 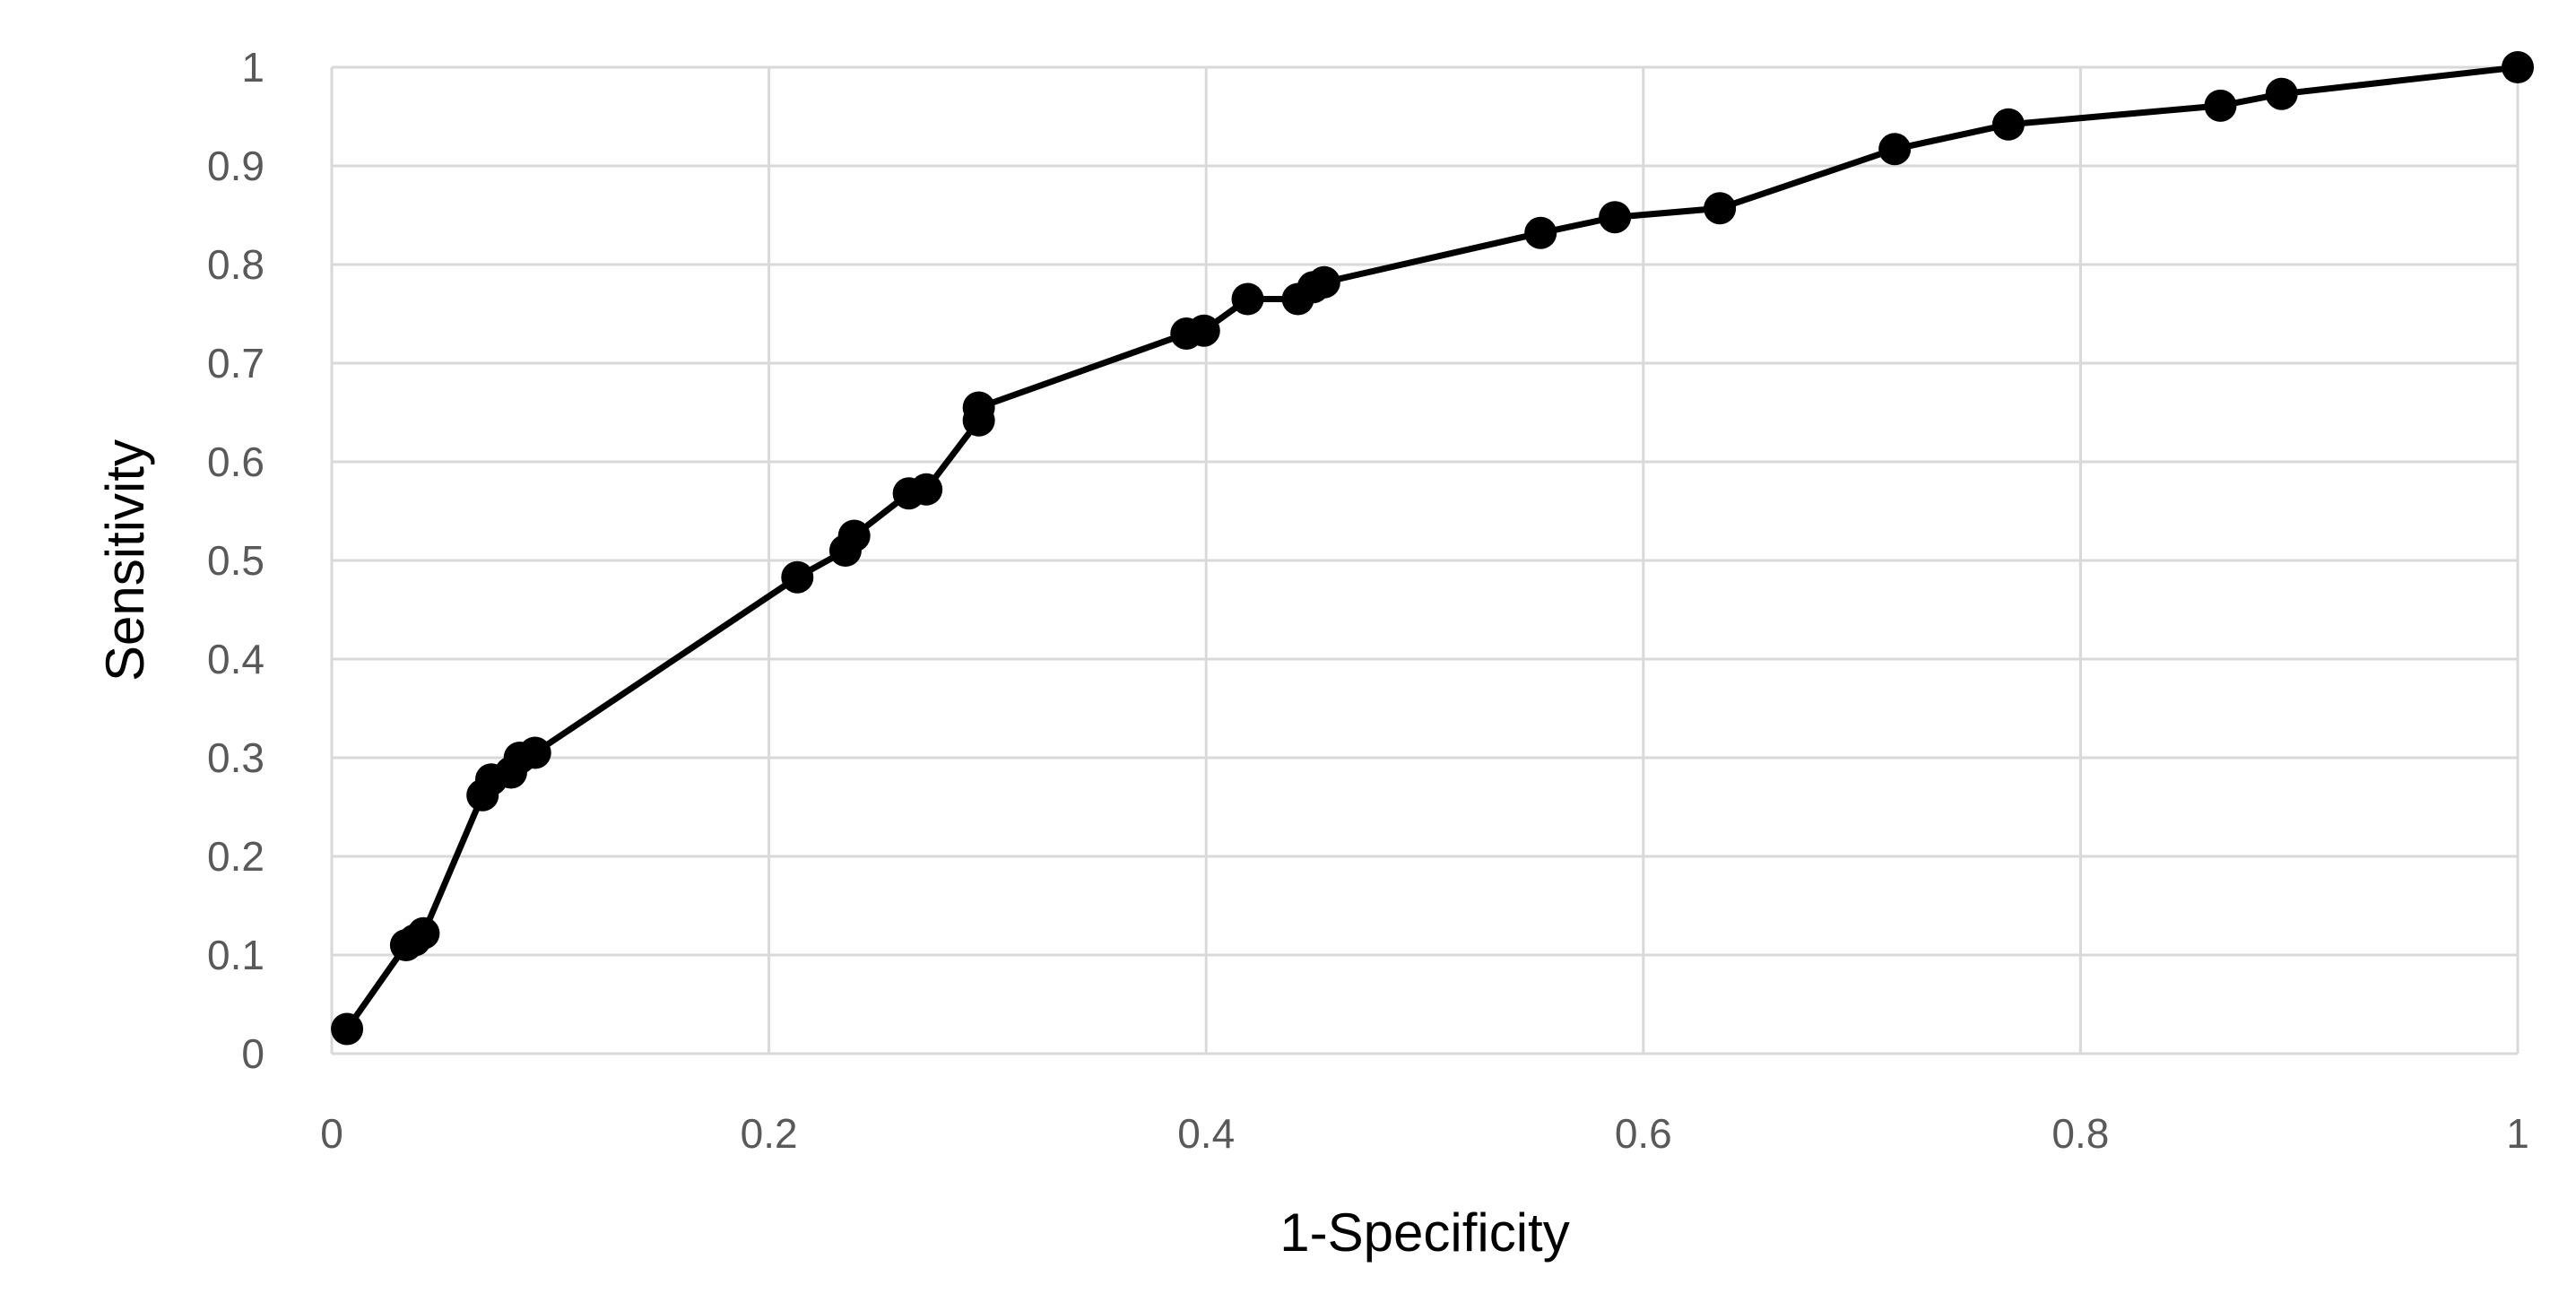 I want to click on x-tick-label-2: 0.4, so click(x=1206, y=1133).